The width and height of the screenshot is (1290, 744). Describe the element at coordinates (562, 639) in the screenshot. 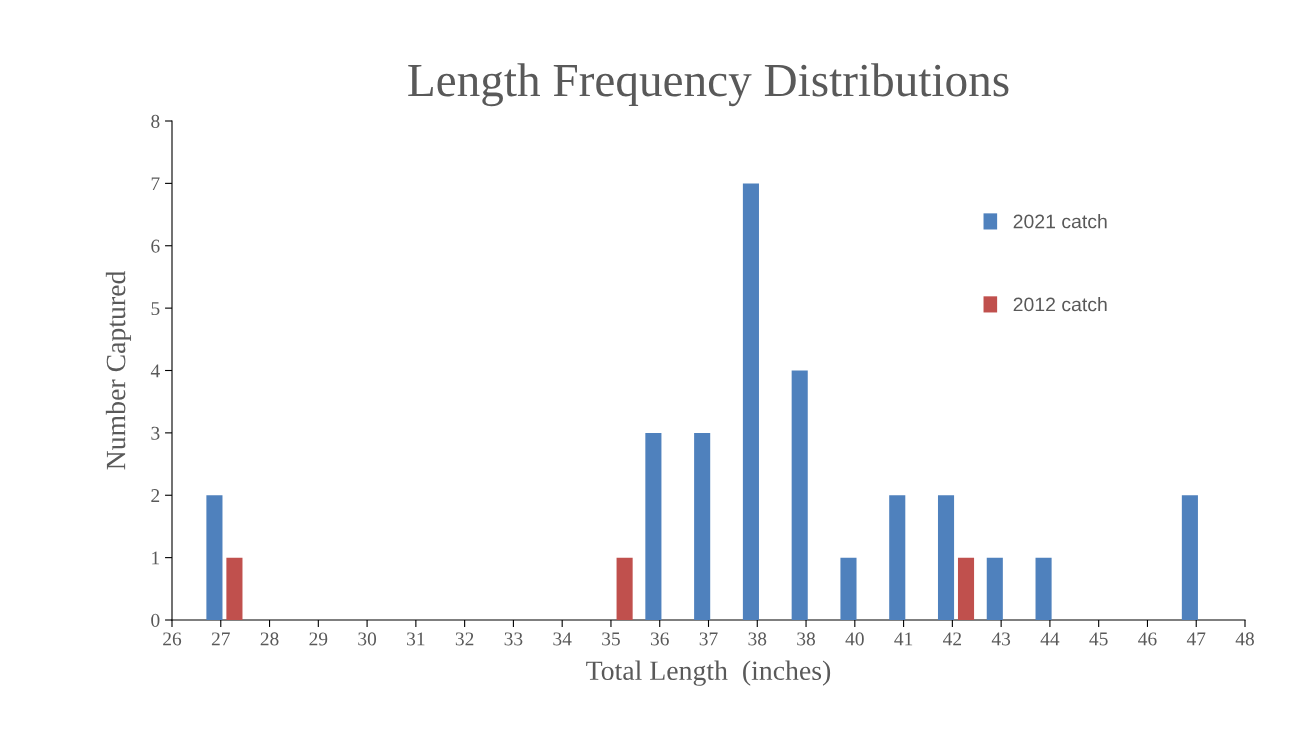

I see `x-tick-label: 34` at that location.